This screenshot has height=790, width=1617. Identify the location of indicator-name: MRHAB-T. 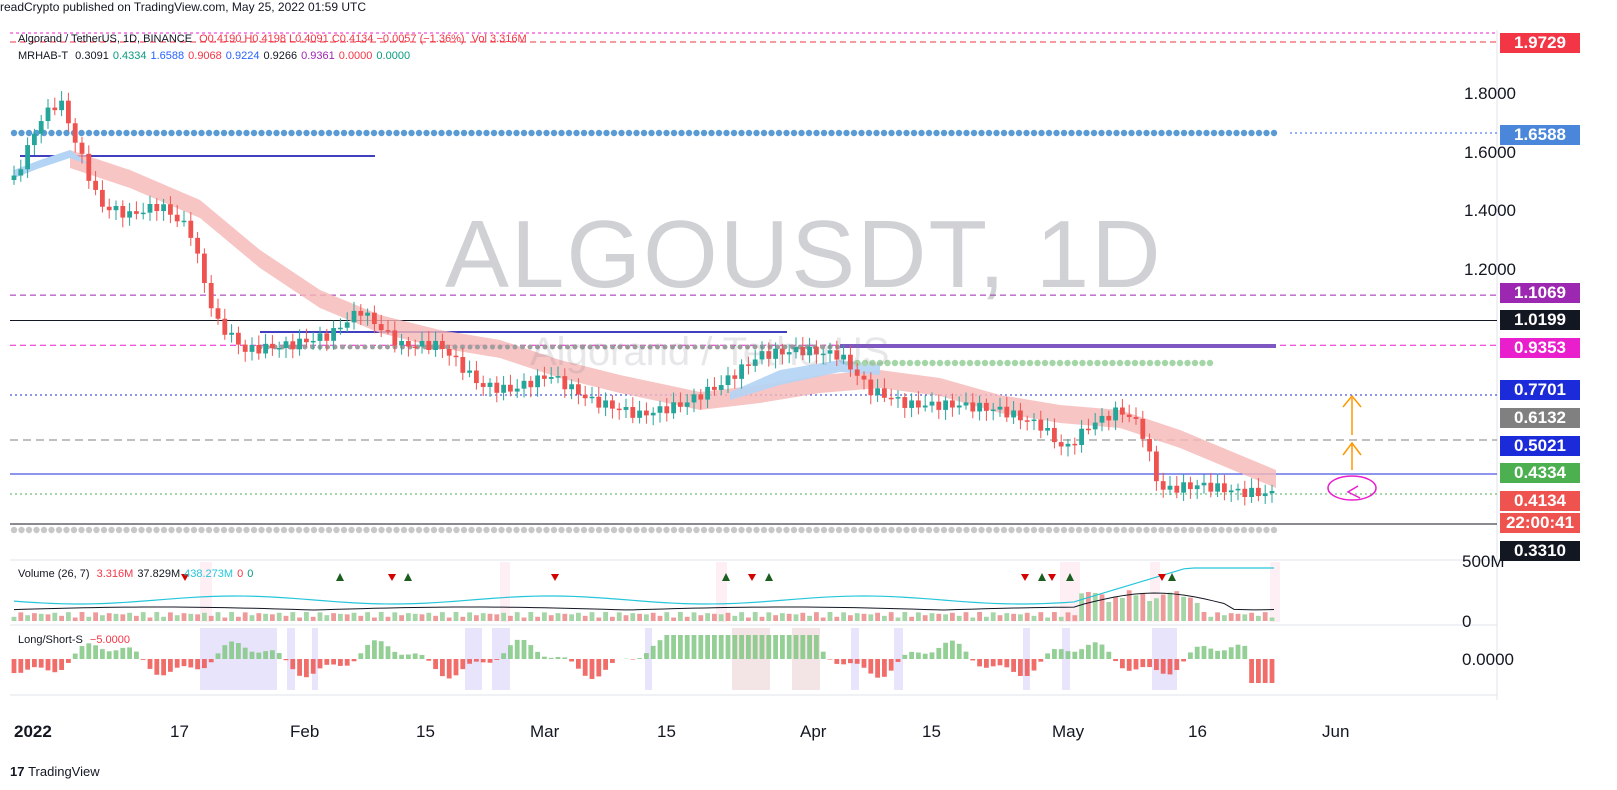
(43, 56).